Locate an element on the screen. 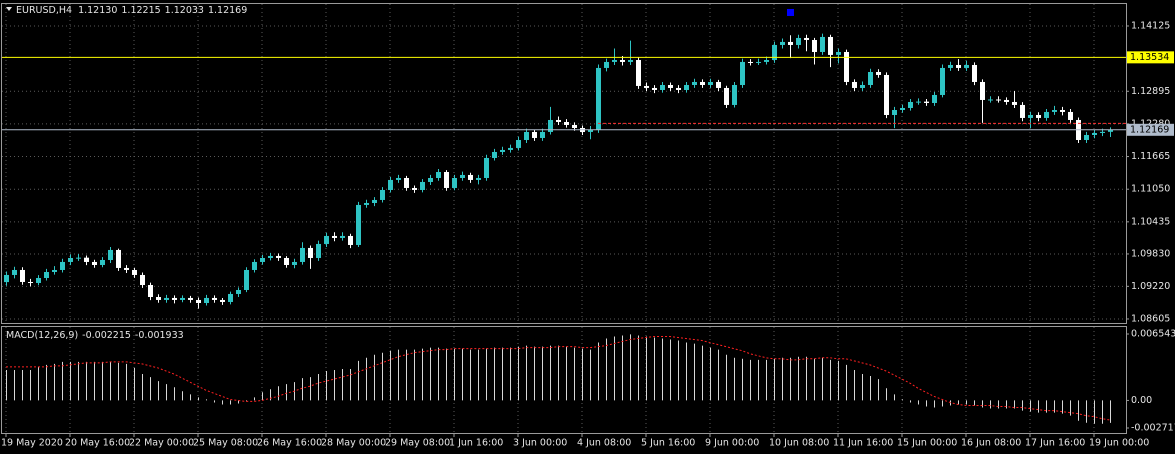 The width and height of the screenshot is (1175, 454). arrow-marker is located at coordinates (790, 12).